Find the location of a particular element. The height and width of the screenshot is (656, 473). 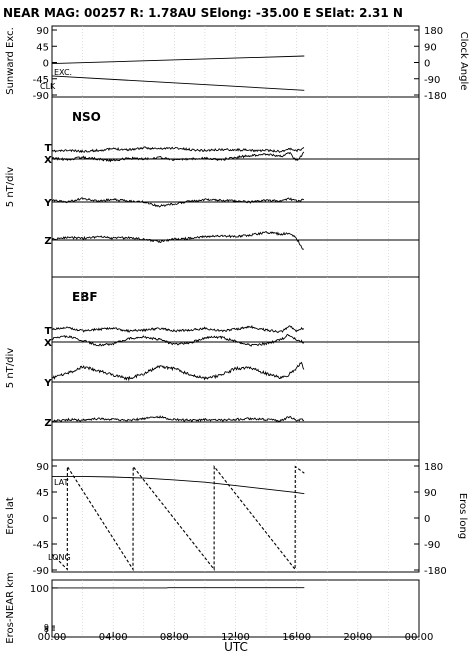

nso-trace-label-t: T is located at coordinates (48, 148).